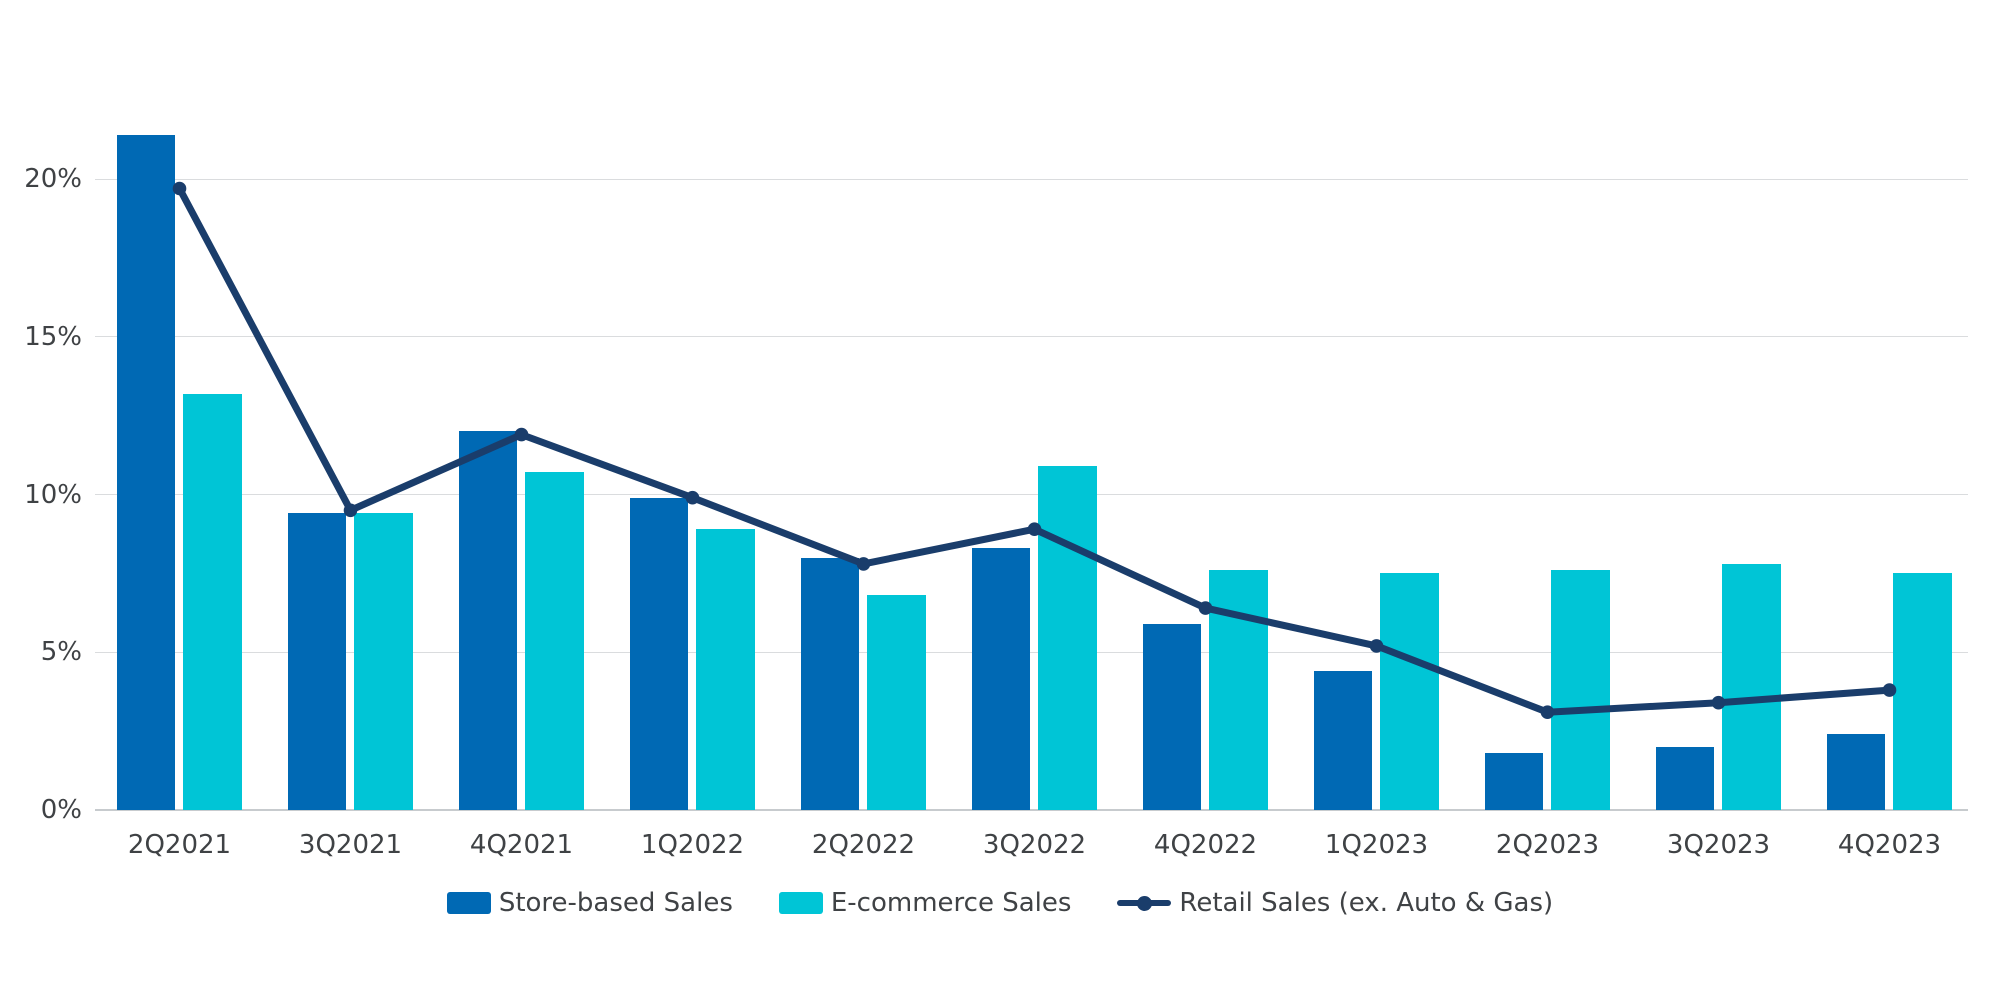 This screenshot has width=2000, height=1001. Describe the element at coordinates (554, 641) in the screenshot. I see `bar-ecommerce-4Q2021` at that location.